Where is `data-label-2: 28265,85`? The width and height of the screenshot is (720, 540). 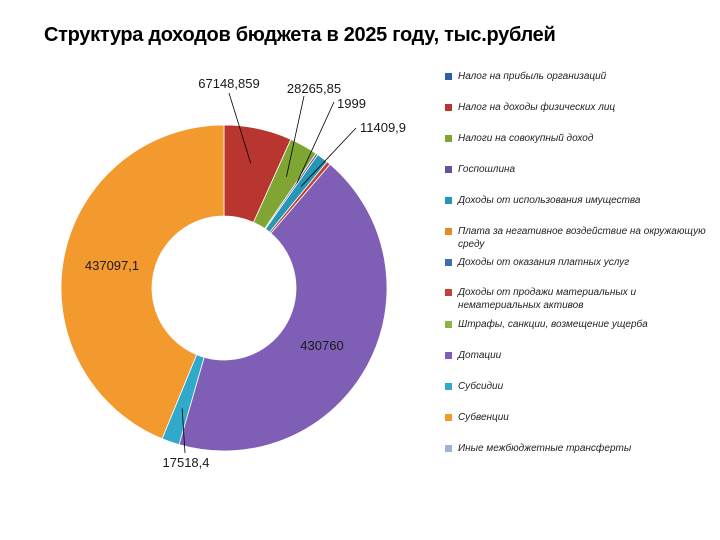
data-label-2: 28265,85 is located at coordinates (314, 88).